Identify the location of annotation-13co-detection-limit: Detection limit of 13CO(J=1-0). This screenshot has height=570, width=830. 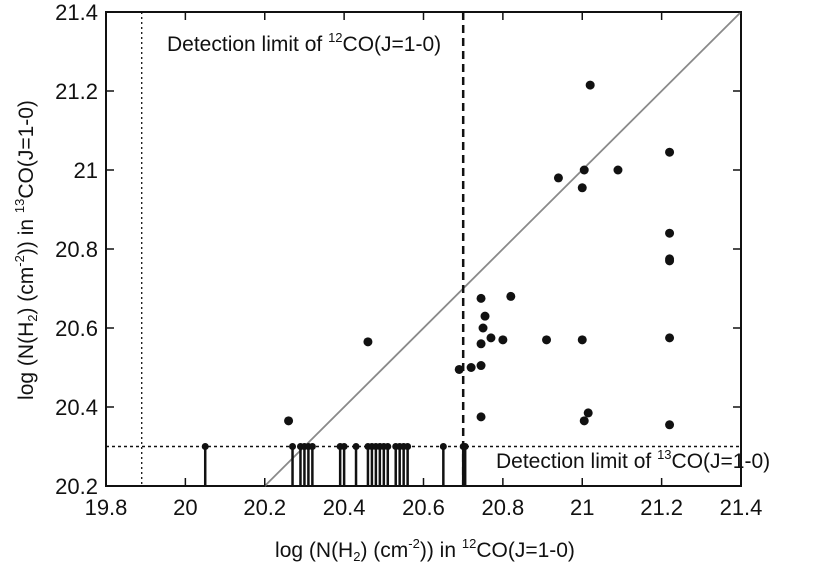
(633, 460).